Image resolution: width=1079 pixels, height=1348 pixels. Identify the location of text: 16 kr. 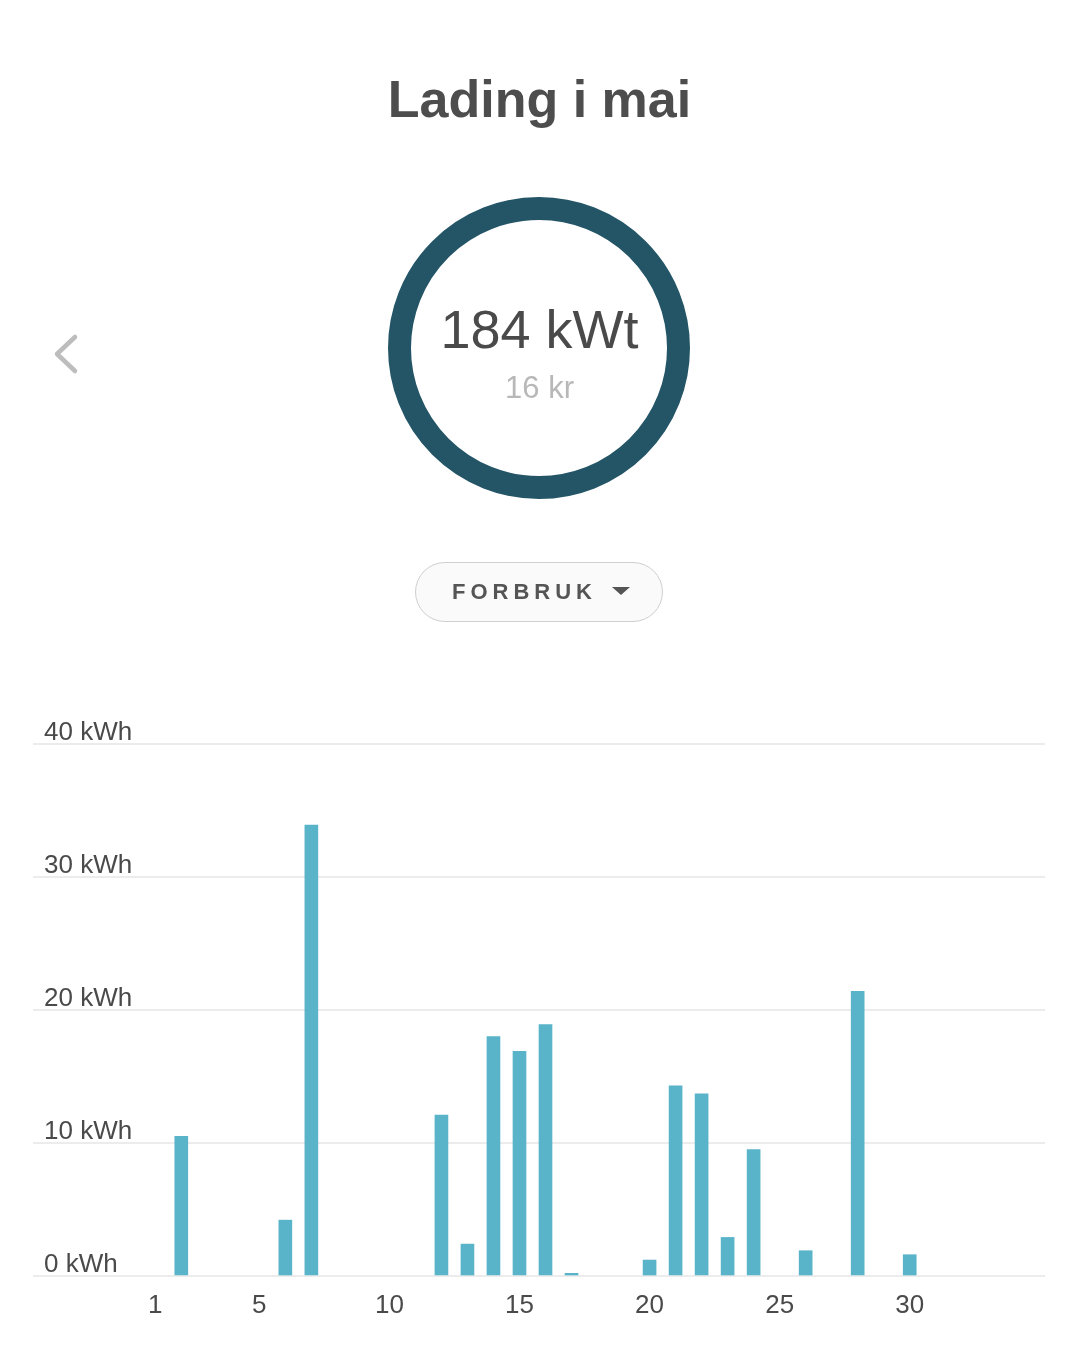
(539, 387).